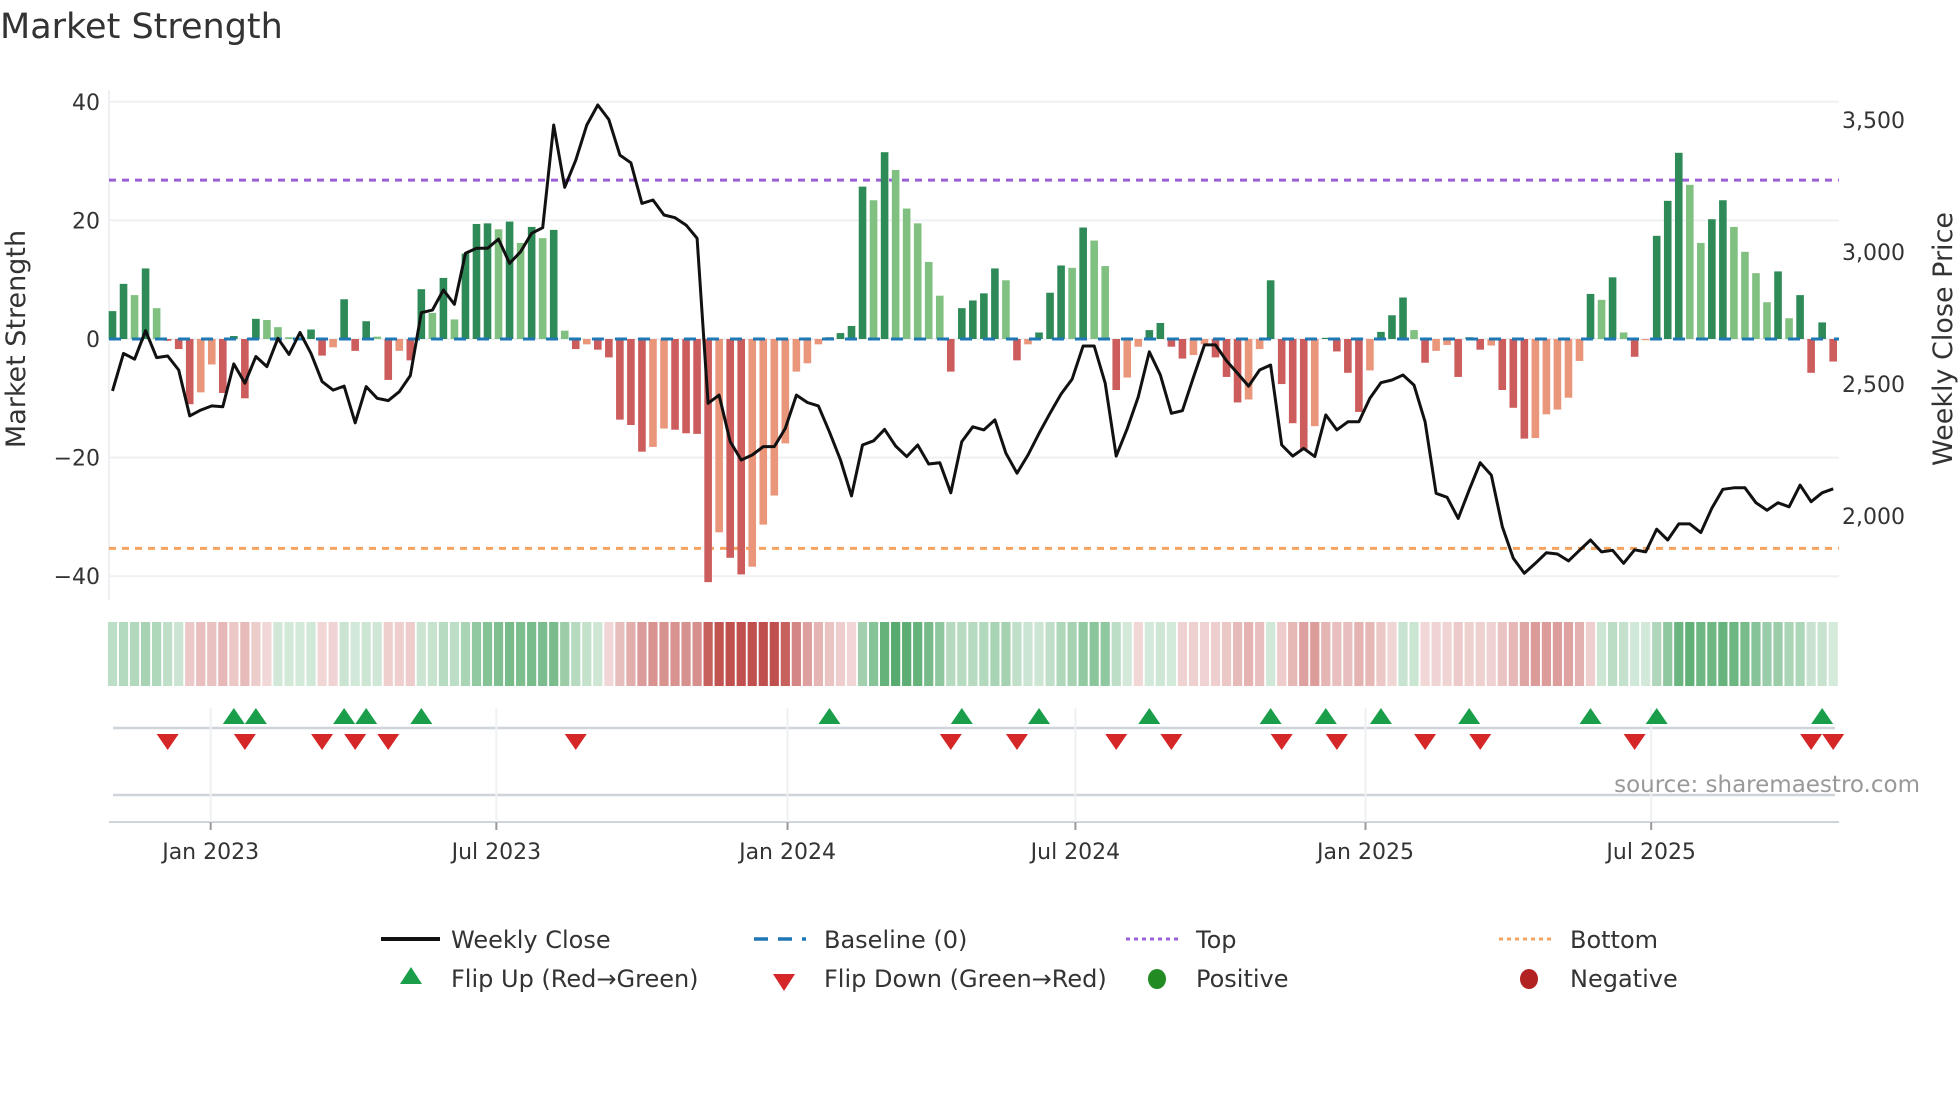 Image resolution: width=1960 pixels, height=1102 pixels. I want to click on x-tick-label: Jan 2025, so click(1364, 852).